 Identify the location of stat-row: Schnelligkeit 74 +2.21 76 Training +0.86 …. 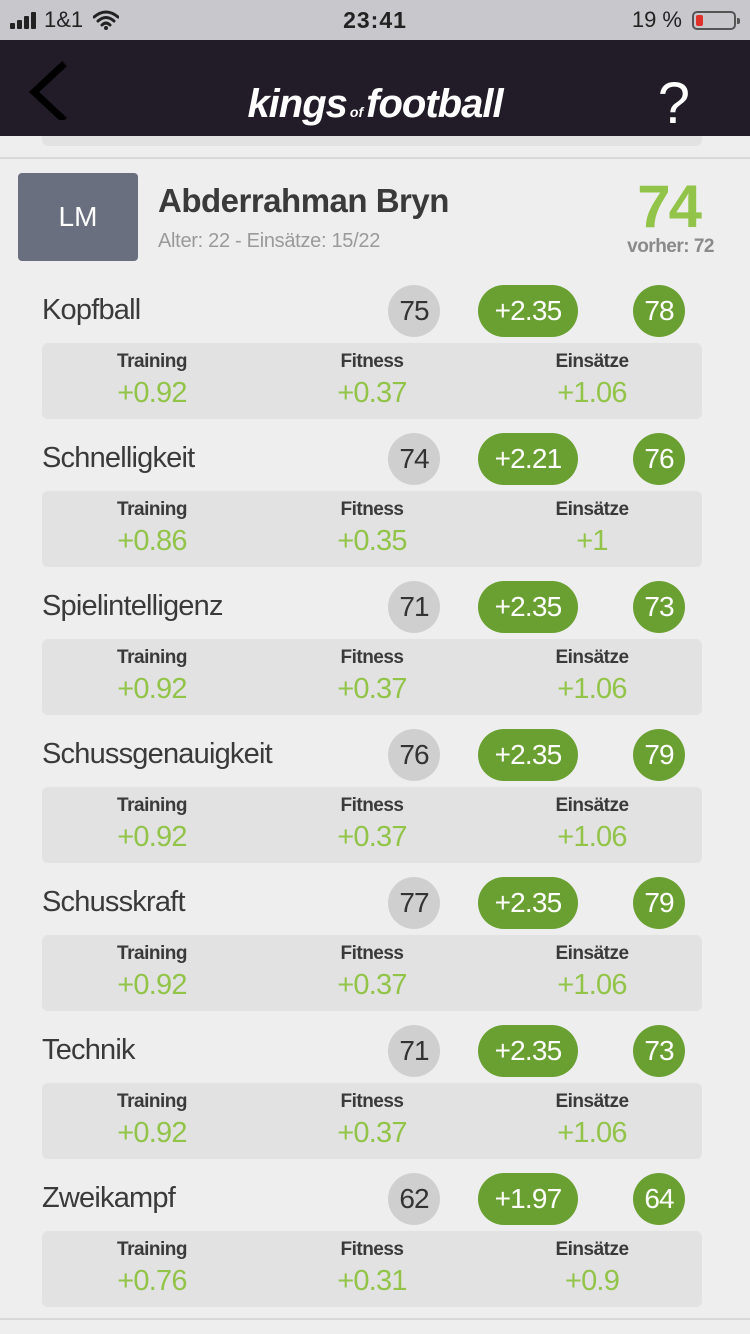
(375, 504).